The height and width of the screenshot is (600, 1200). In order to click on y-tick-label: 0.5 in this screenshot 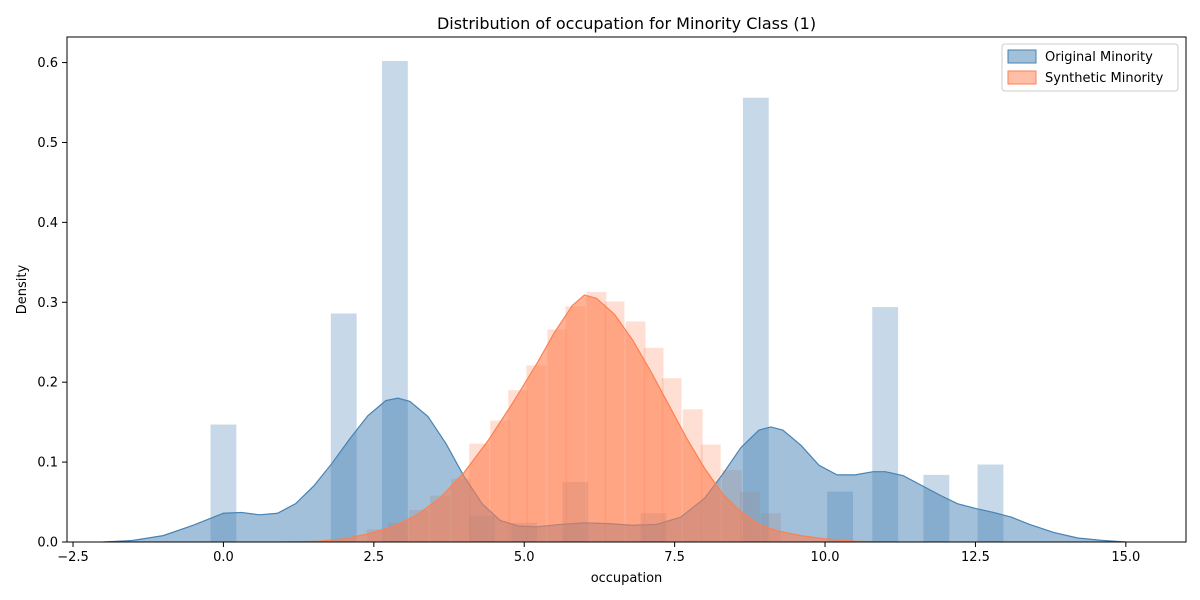, I will do `click(47, 143)`.